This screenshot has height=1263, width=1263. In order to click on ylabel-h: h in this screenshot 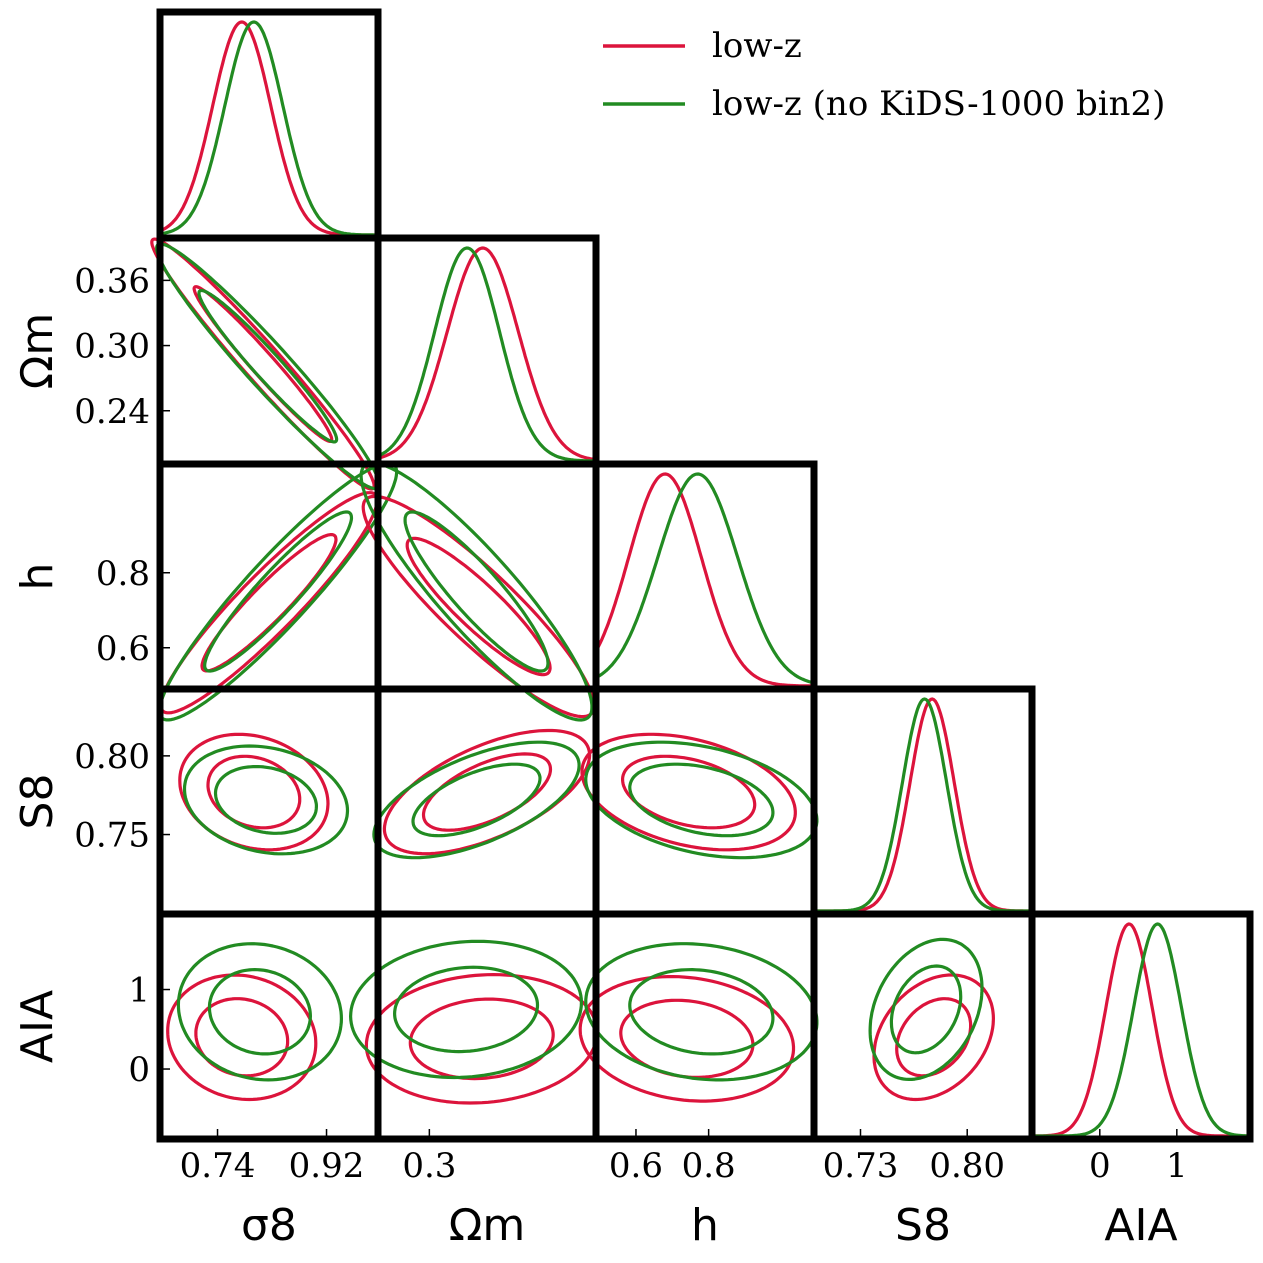, I will do `click(37, 577)`.